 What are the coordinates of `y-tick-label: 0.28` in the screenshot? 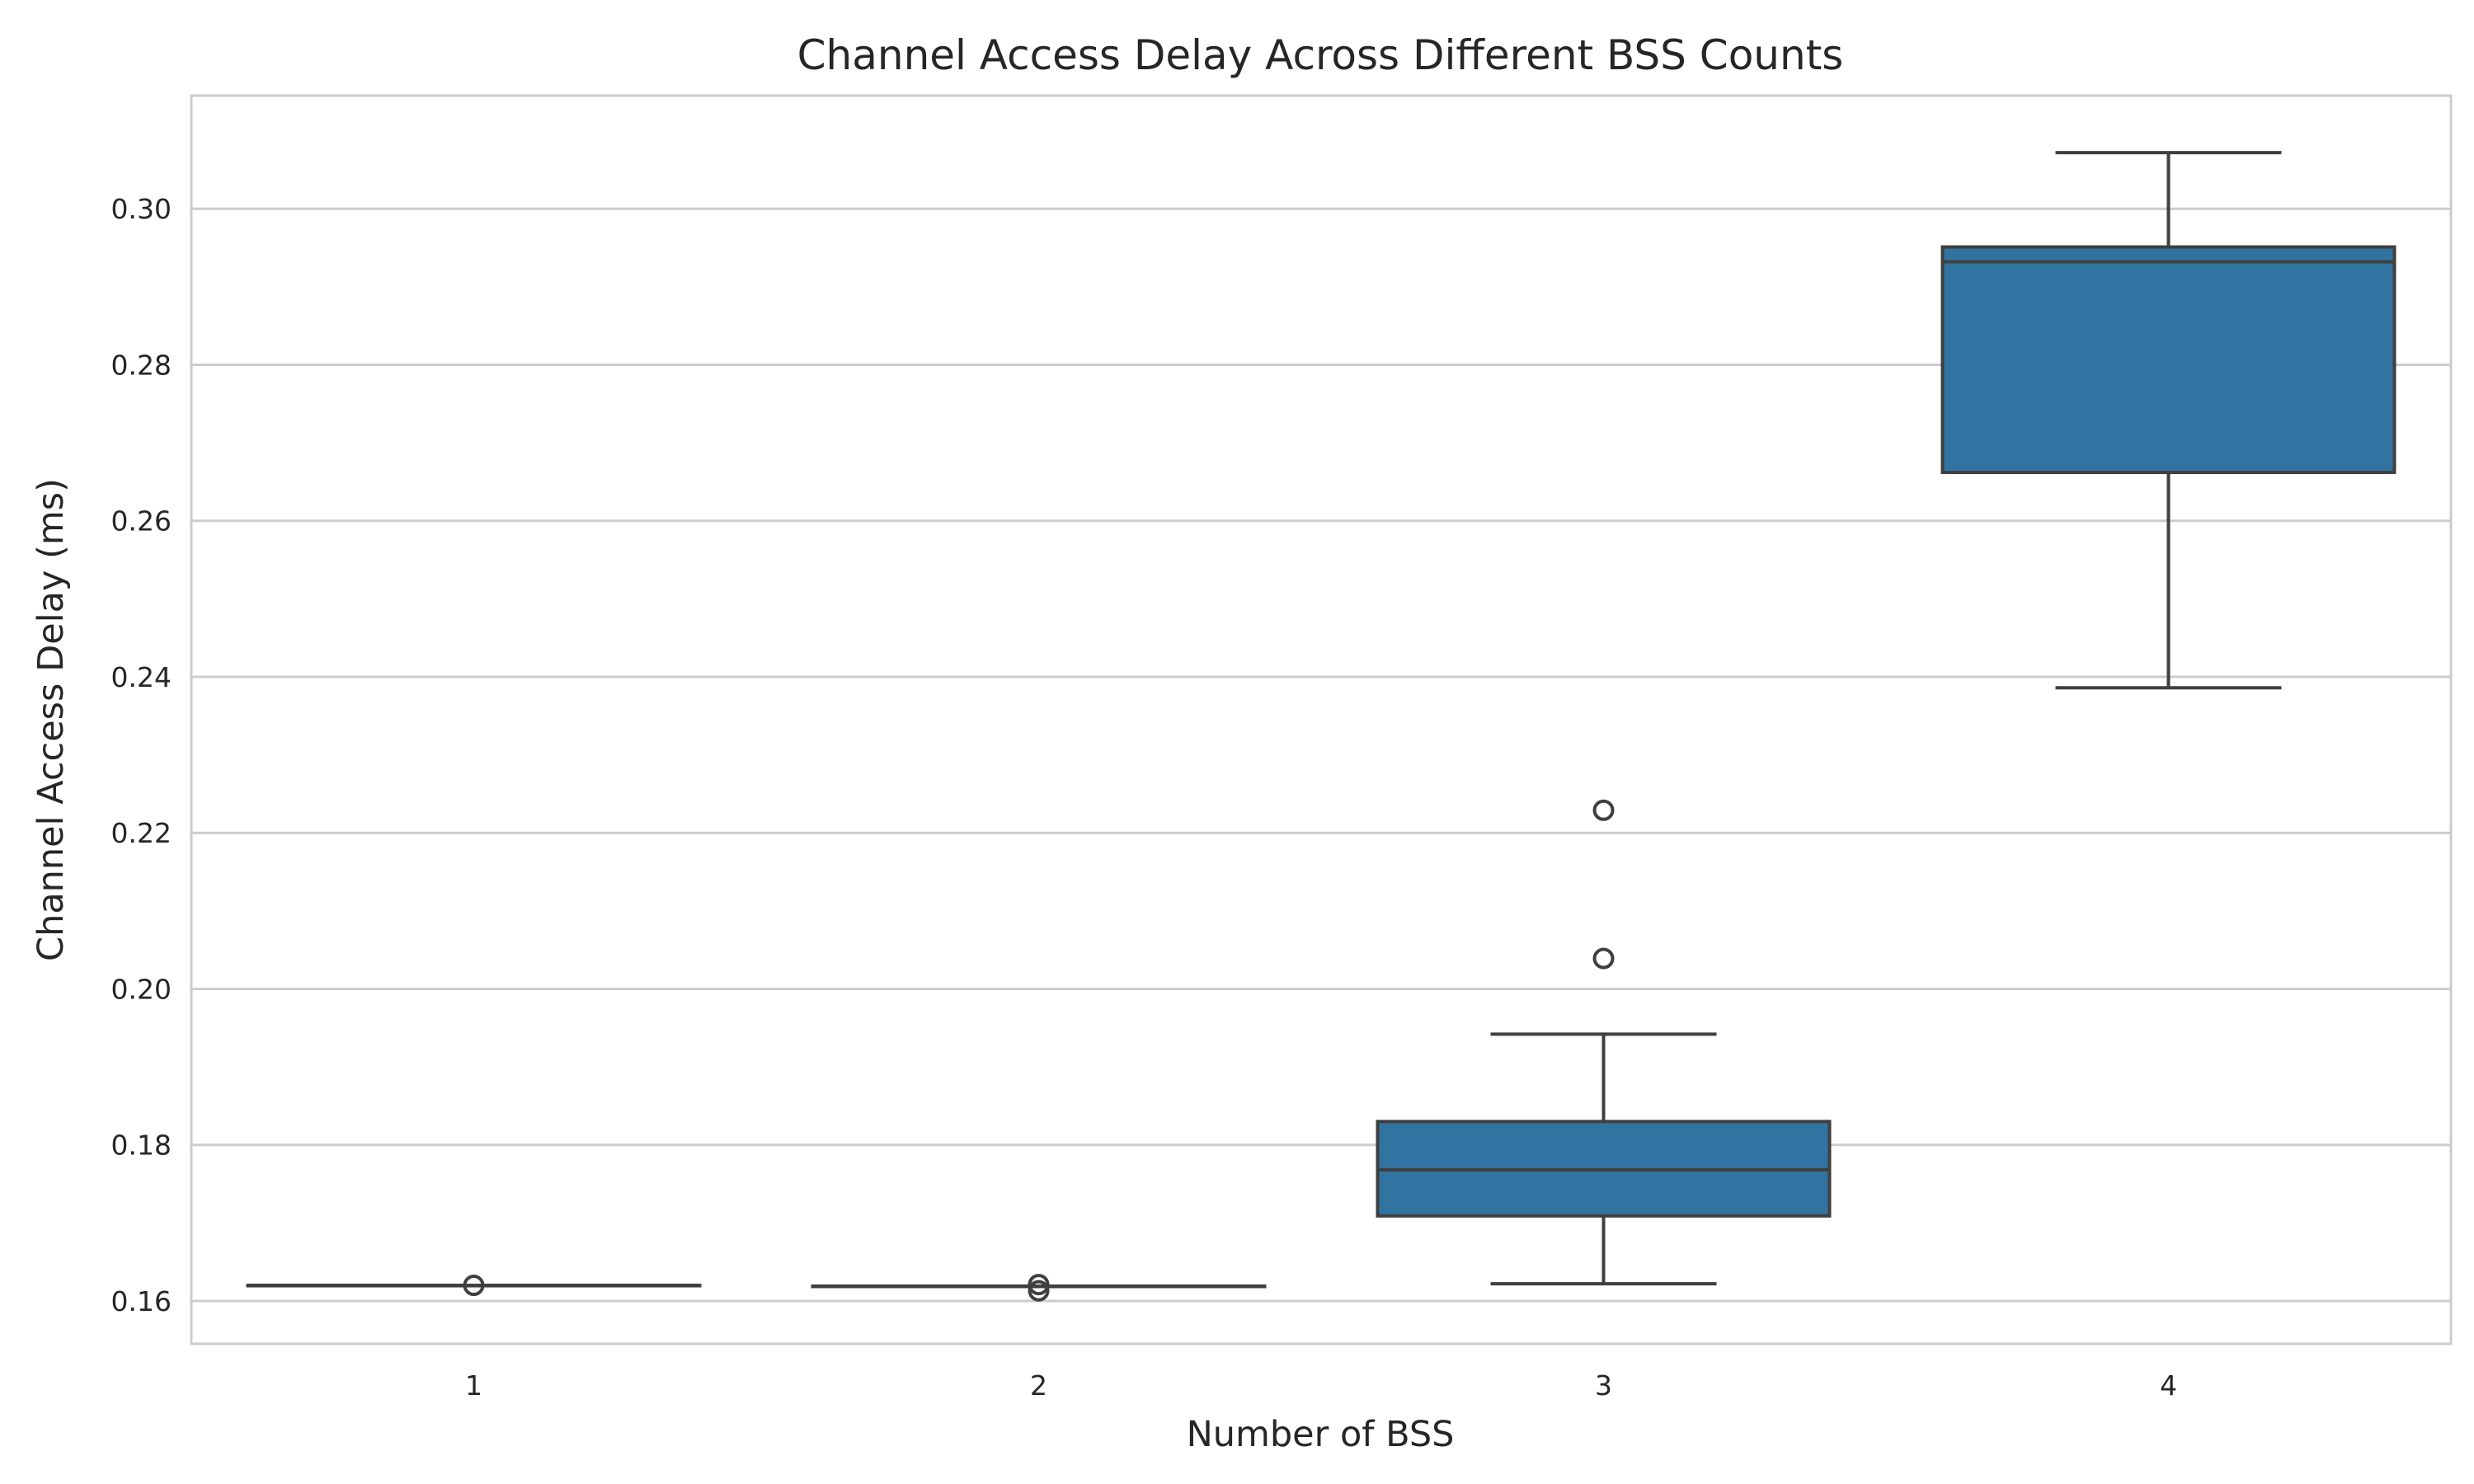 It's located at (141, 365).